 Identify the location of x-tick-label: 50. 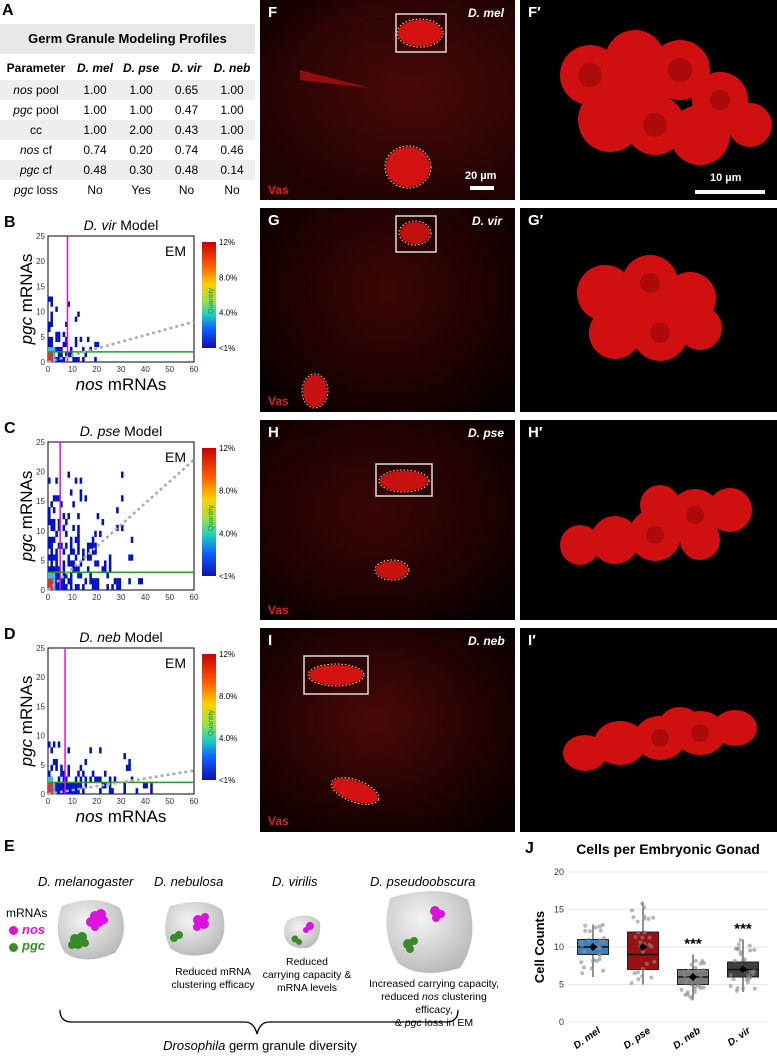
(169, 369).